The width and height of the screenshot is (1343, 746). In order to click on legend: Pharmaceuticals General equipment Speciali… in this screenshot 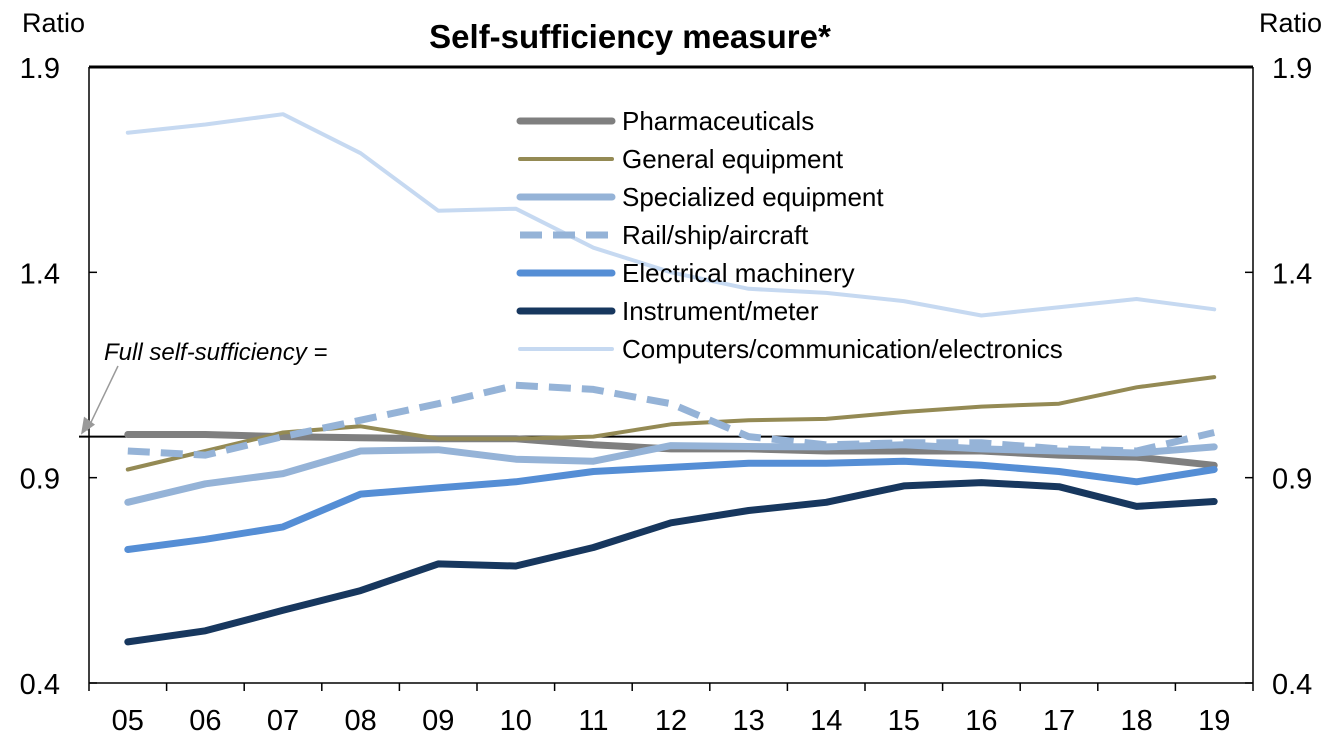, I will do `click(789, 235)`.